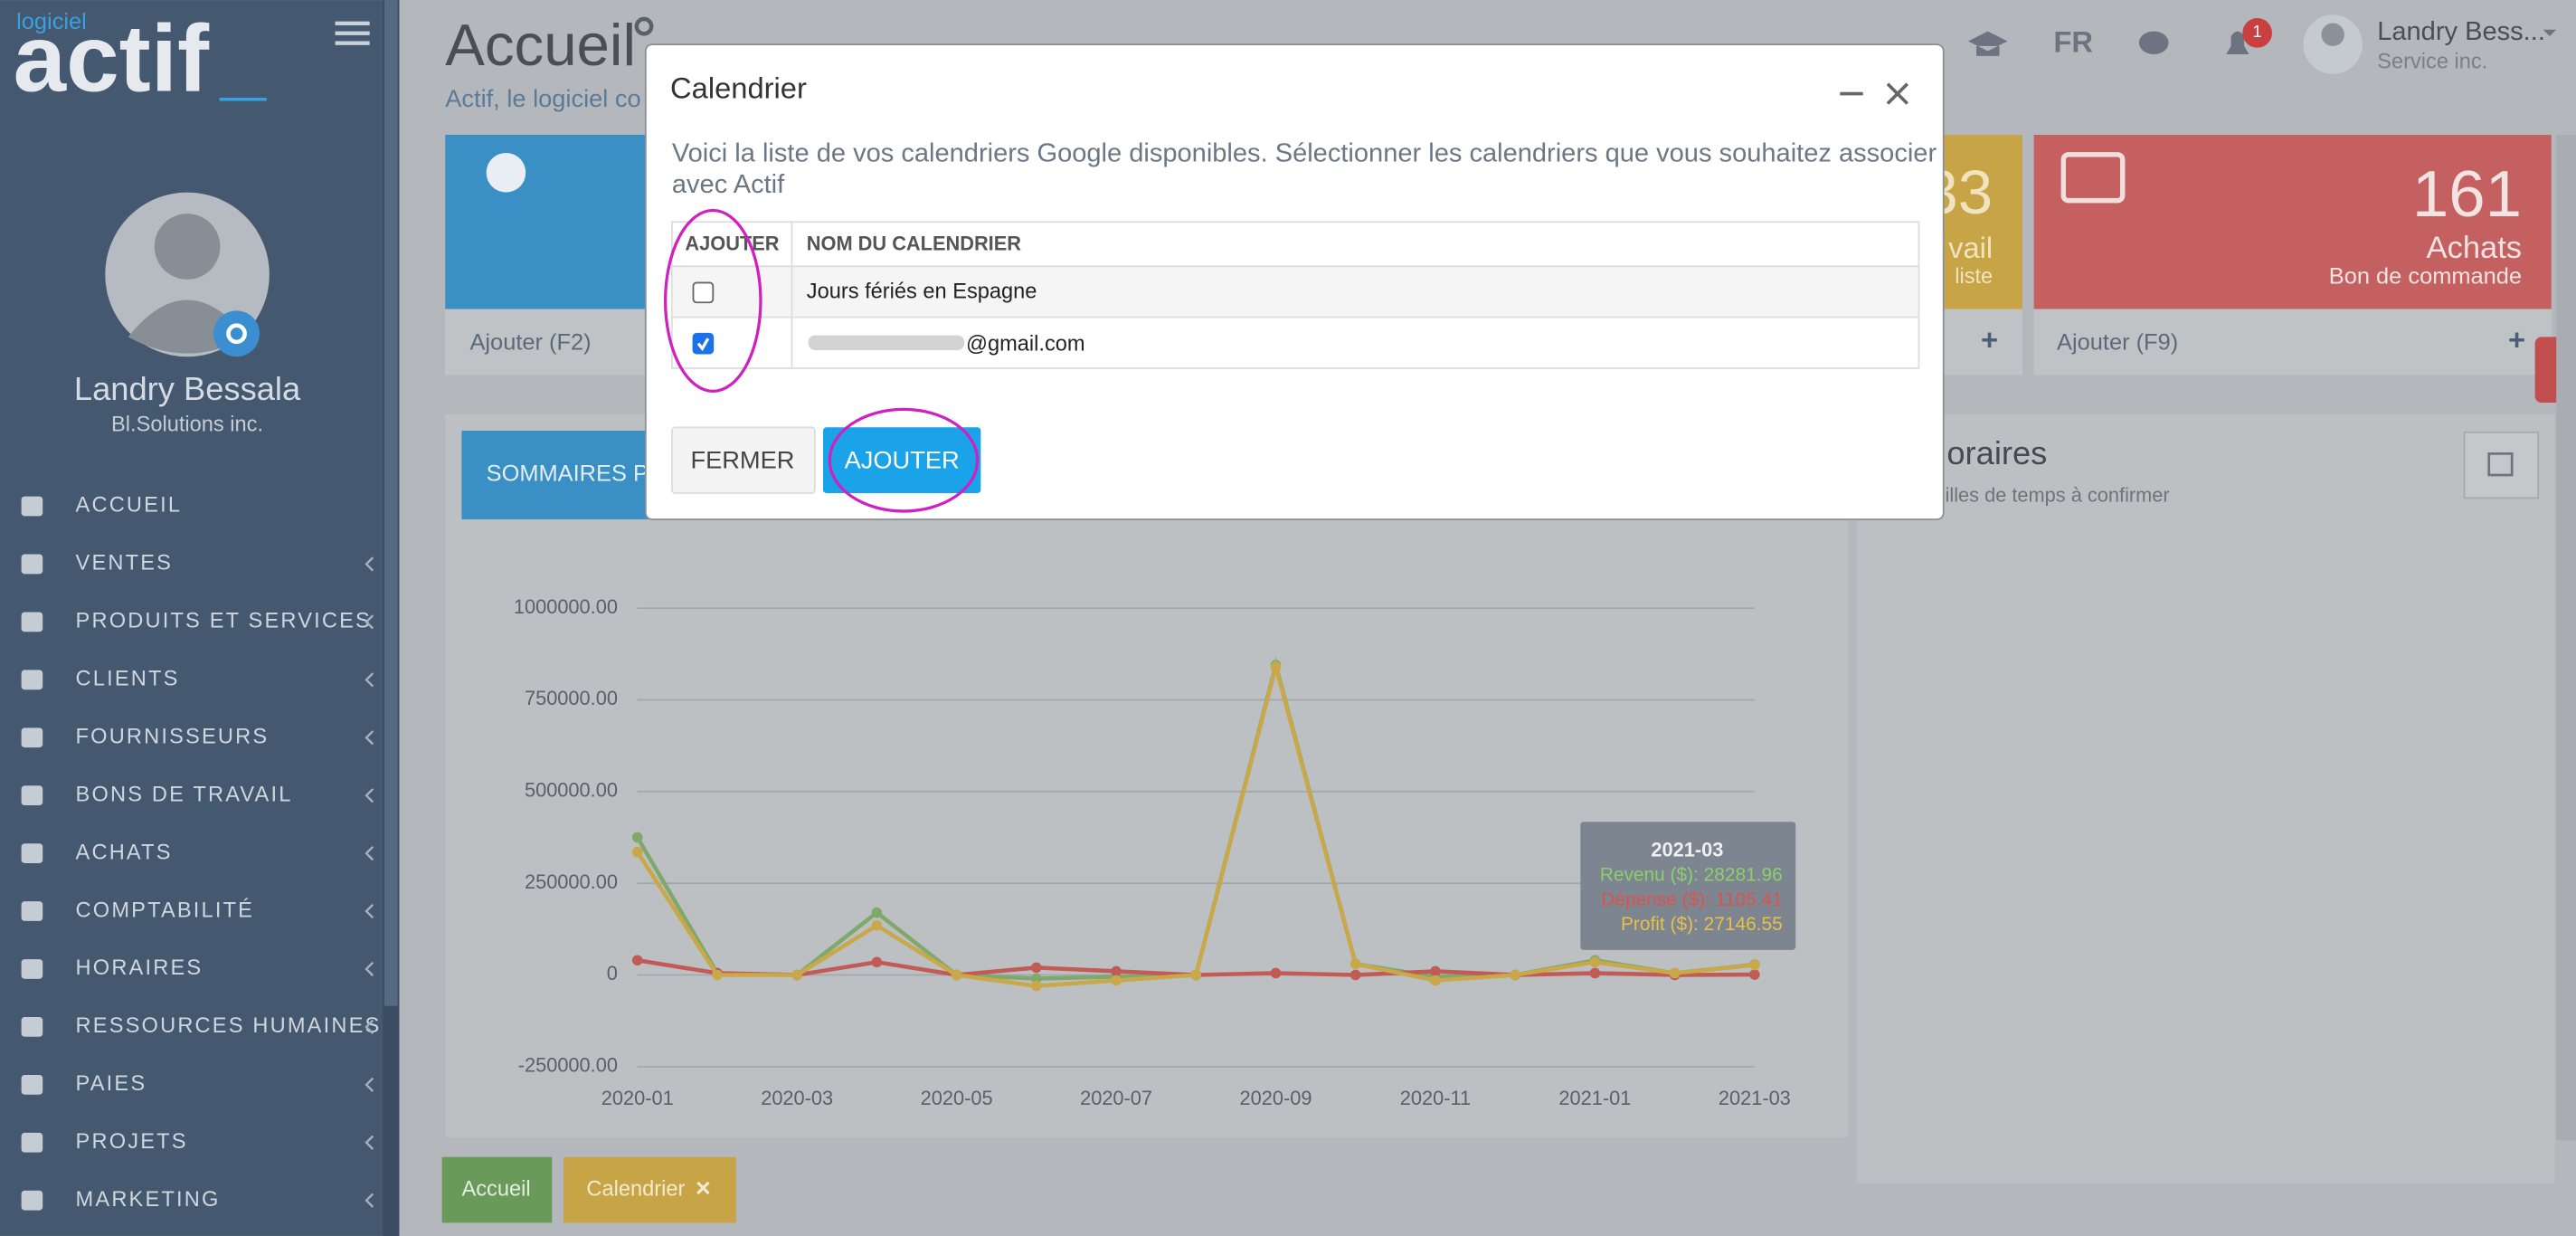 The width and height of the screenshot is (2576, 1236). What do you see at coordinates (2432, 61) in the screenshot?
I see `header-company: Service inc.` at bounding box center [2432, 61].